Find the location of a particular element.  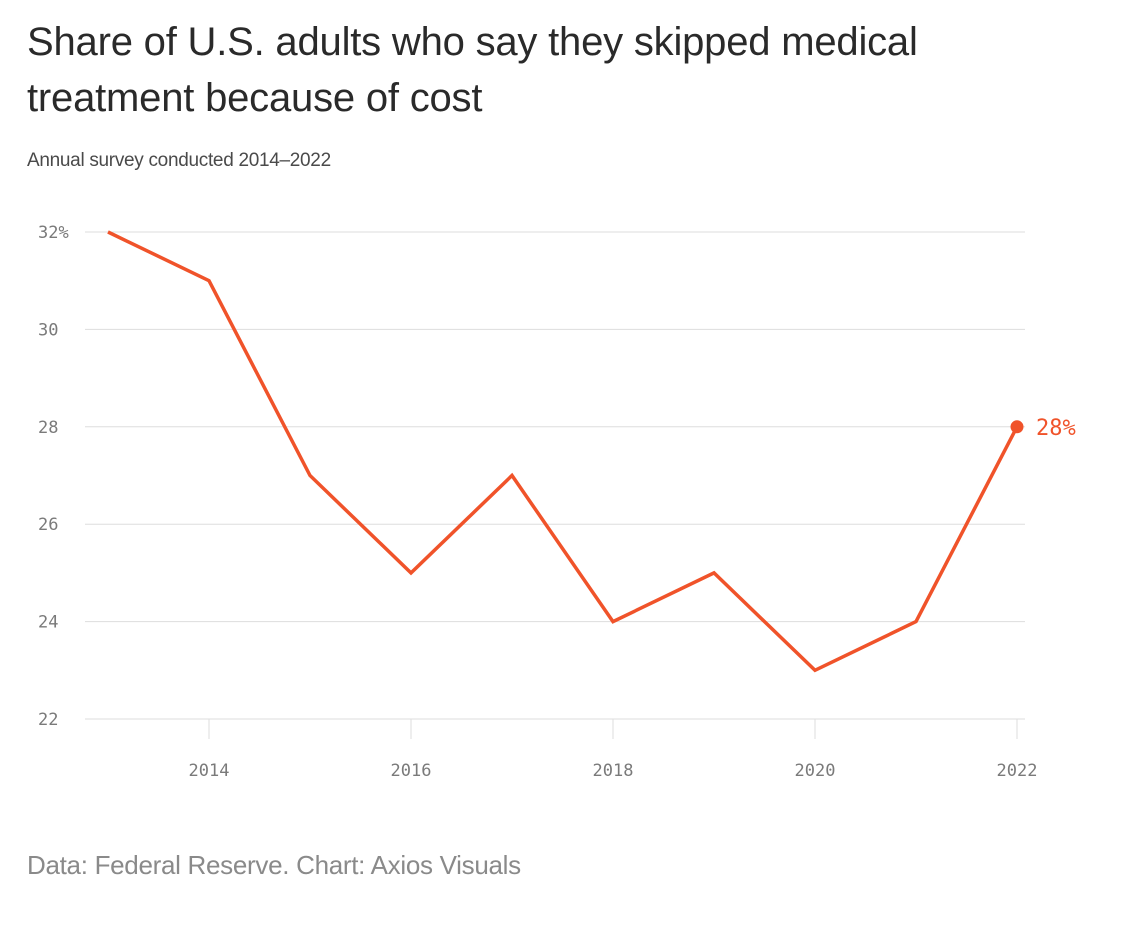

x-tick-label: 2016 is located at coordinates (411, 771).